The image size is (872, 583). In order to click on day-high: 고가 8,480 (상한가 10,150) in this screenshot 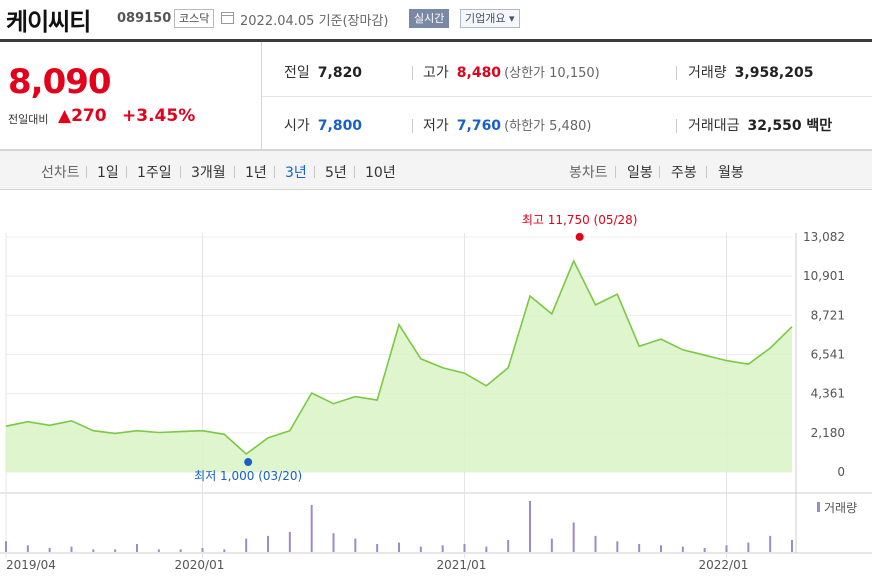, I will do `click(511, 73)`.